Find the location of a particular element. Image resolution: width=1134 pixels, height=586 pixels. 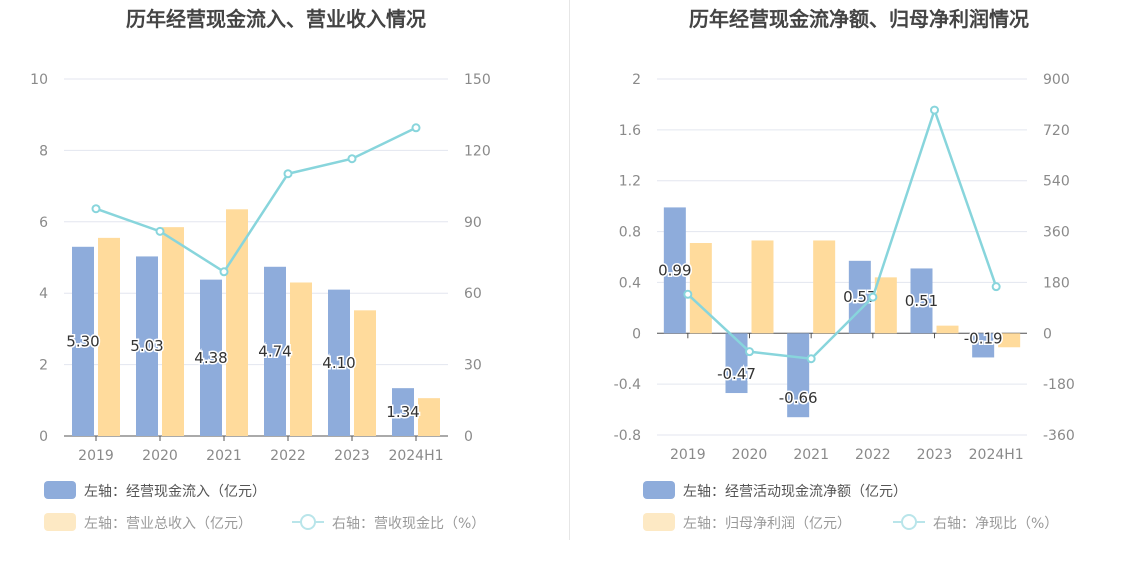

left-axis-tick-label: 0.4 is located at coordinates (630, 283).